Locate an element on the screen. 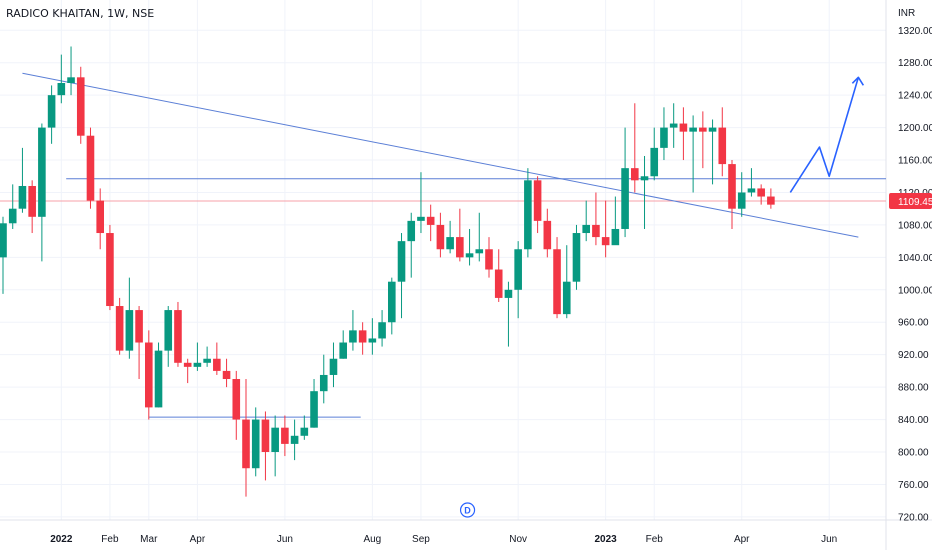 Image resolution: width=932 pixels, height=555 pixels. price-tick-label: 720.00 is located at coordinates (913, 517).